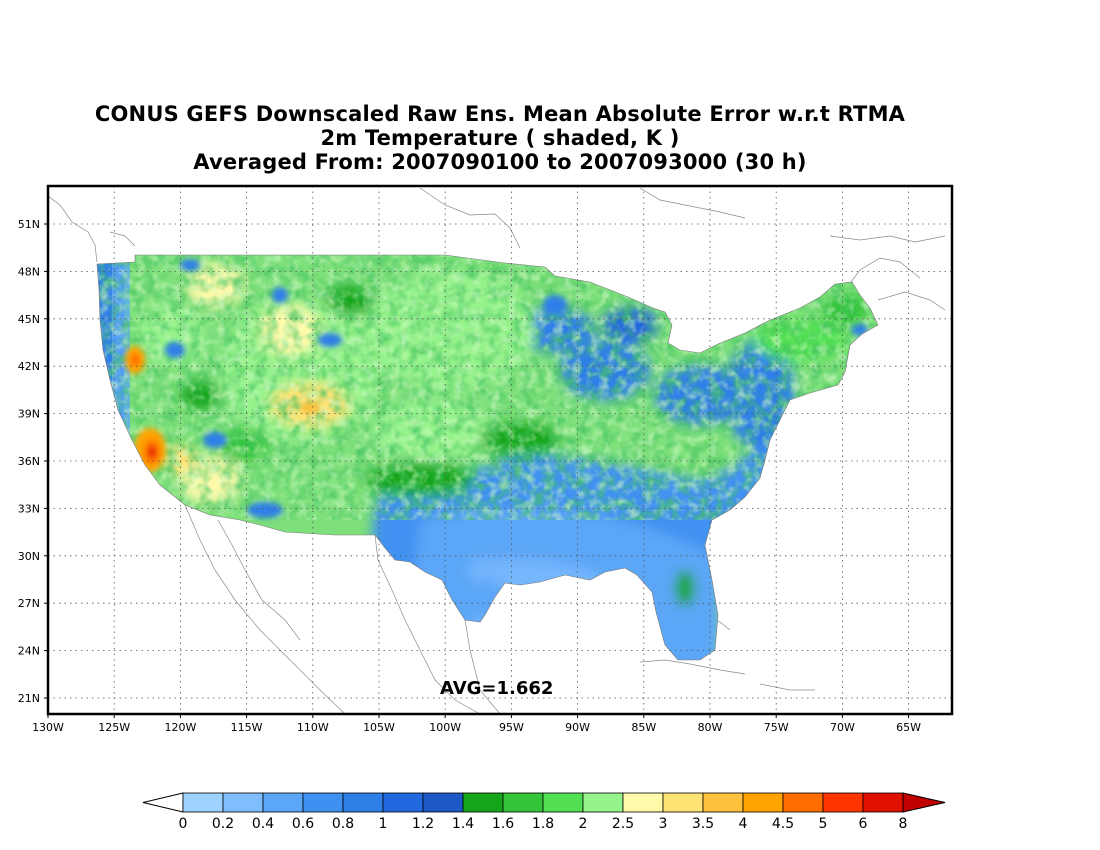 The height and width of the screenshot is (850, 1100). I want to click on latitude-labels: 51N 48N 45N 42N 39N 36N 33N 30N 27N 24N 21N, so click(33, 461).